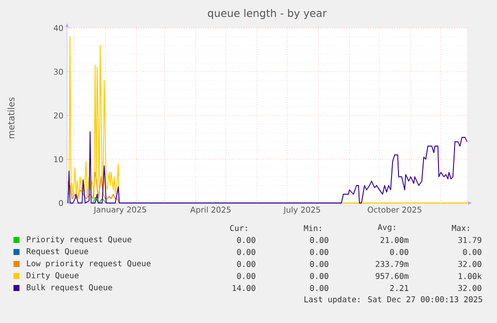 The width and height of the screenshot is (497, 323). Describe the element at coordinates (11, 117) in the screenshot. I see `y-axis-title: metatiles` at that location.